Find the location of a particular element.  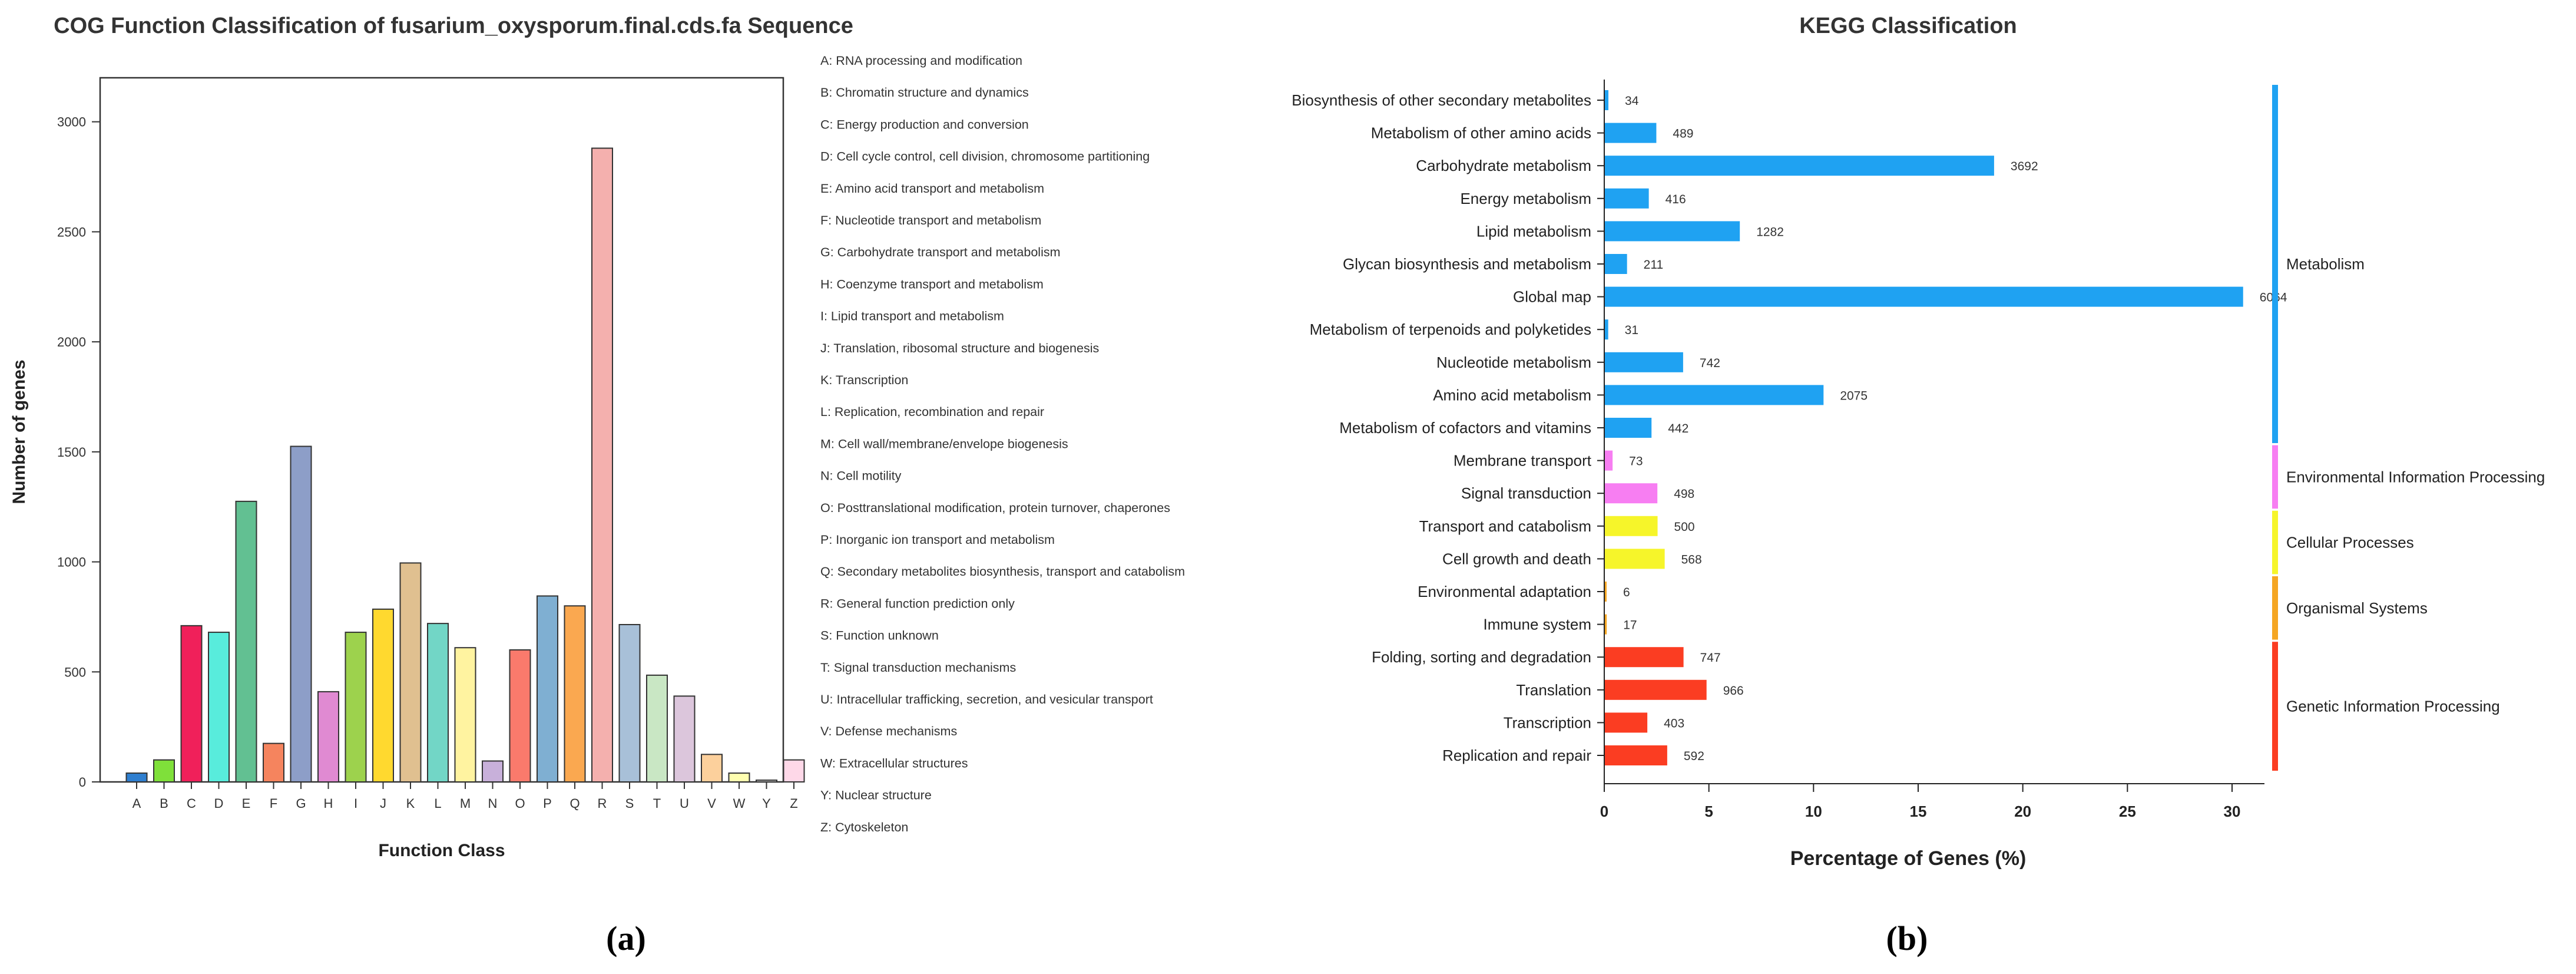

kegg-group-label: Cellular Processes is located at coordinates (2350, 543).